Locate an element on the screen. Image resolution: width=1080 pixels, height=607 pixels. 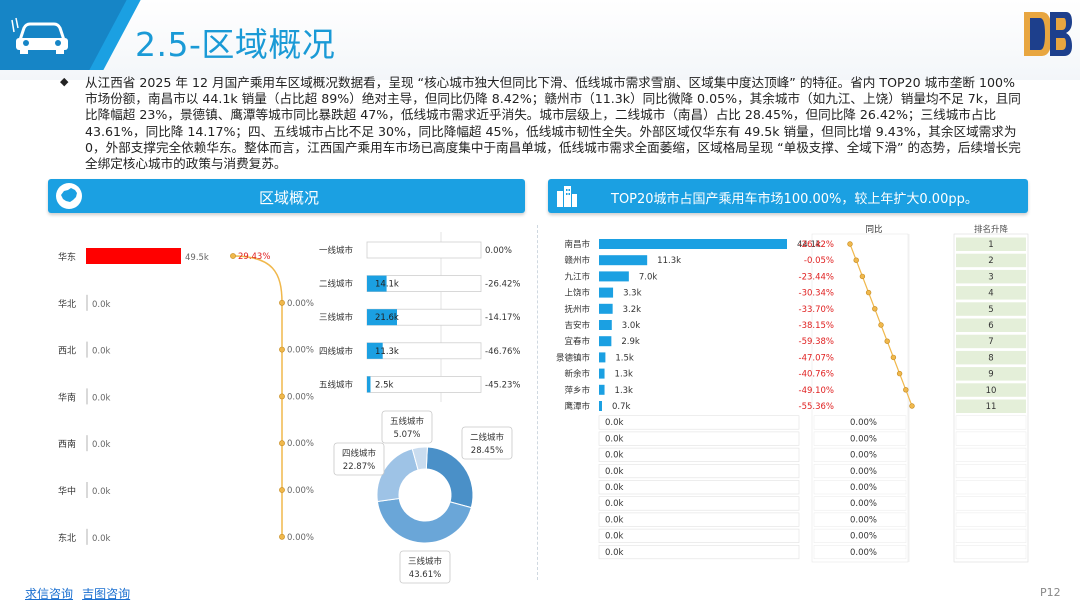
region-category-label: 华北 is located at coordinates (67, 304).